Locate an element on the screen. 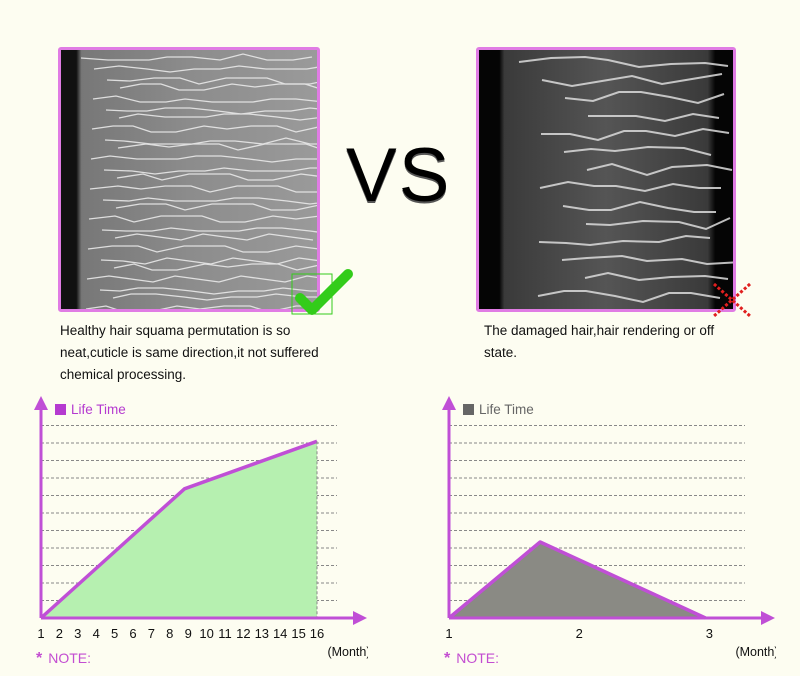 This screenshot has width=800, height=676. x-tick-label: 10 is located at coordinates (206, 633).